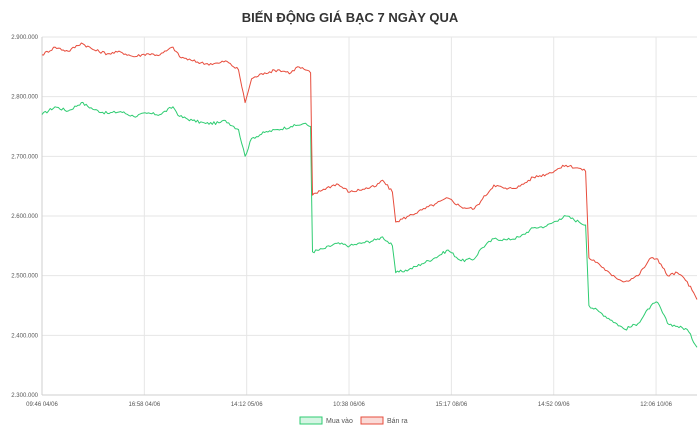 The width and height of the screenshot is (700, 446). I want to click on legend-item-mua-vao: Mua vào, so click(326, 420).